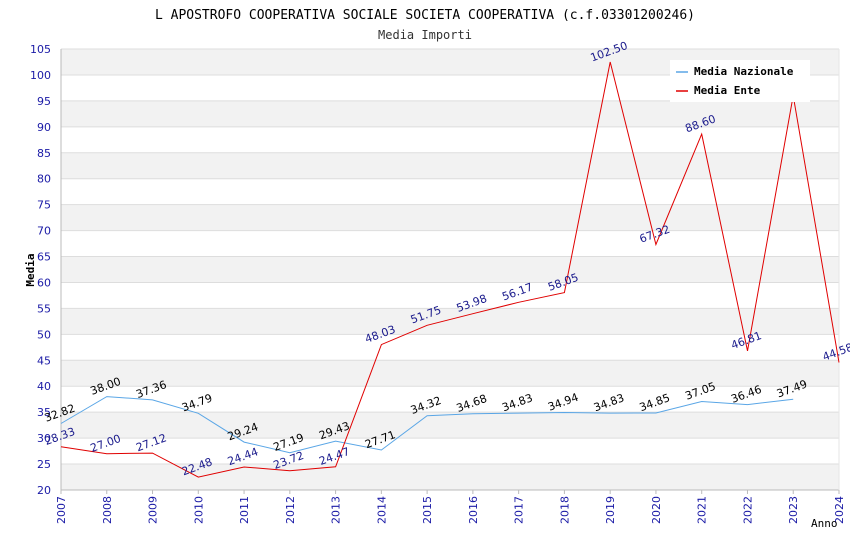 The image size is (850, 550). Describe the element at coordinates (44, 231) in the screenshot. I see `y-tick-label: 70` at that location.